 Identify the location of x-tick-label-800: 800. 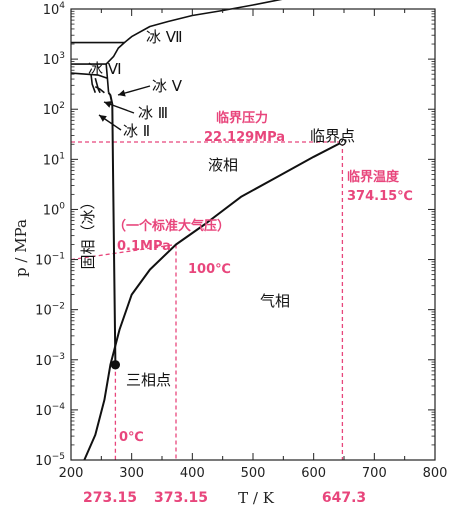
(435, 473).